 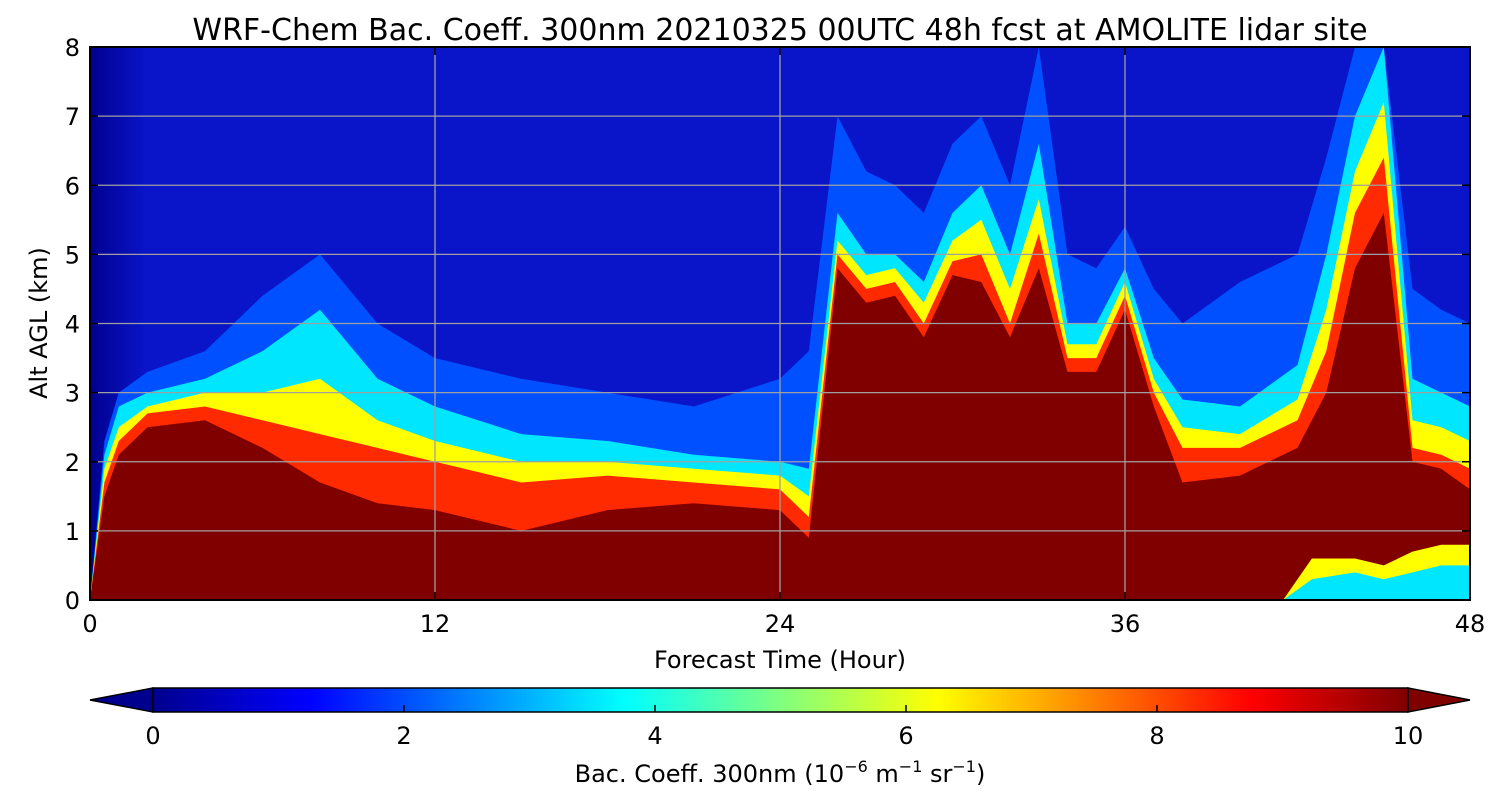 What do you see at coordinates (72, 48) in the screenshot?
I see `y-tick-label: 8` at bounding box center [72, 48].